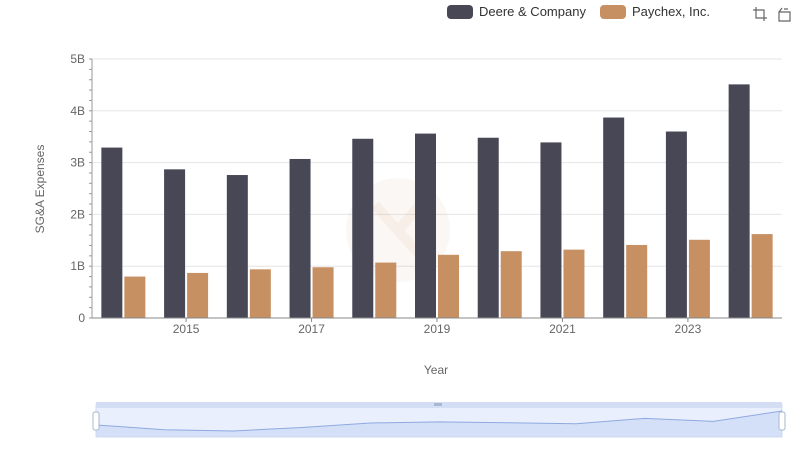 This screenshot has width=800, height=461. What do you see at coordinates (532, 11) in the screenshot?
I see `legend-label-deere: Deere & Company` at bounding box center [532, 11].